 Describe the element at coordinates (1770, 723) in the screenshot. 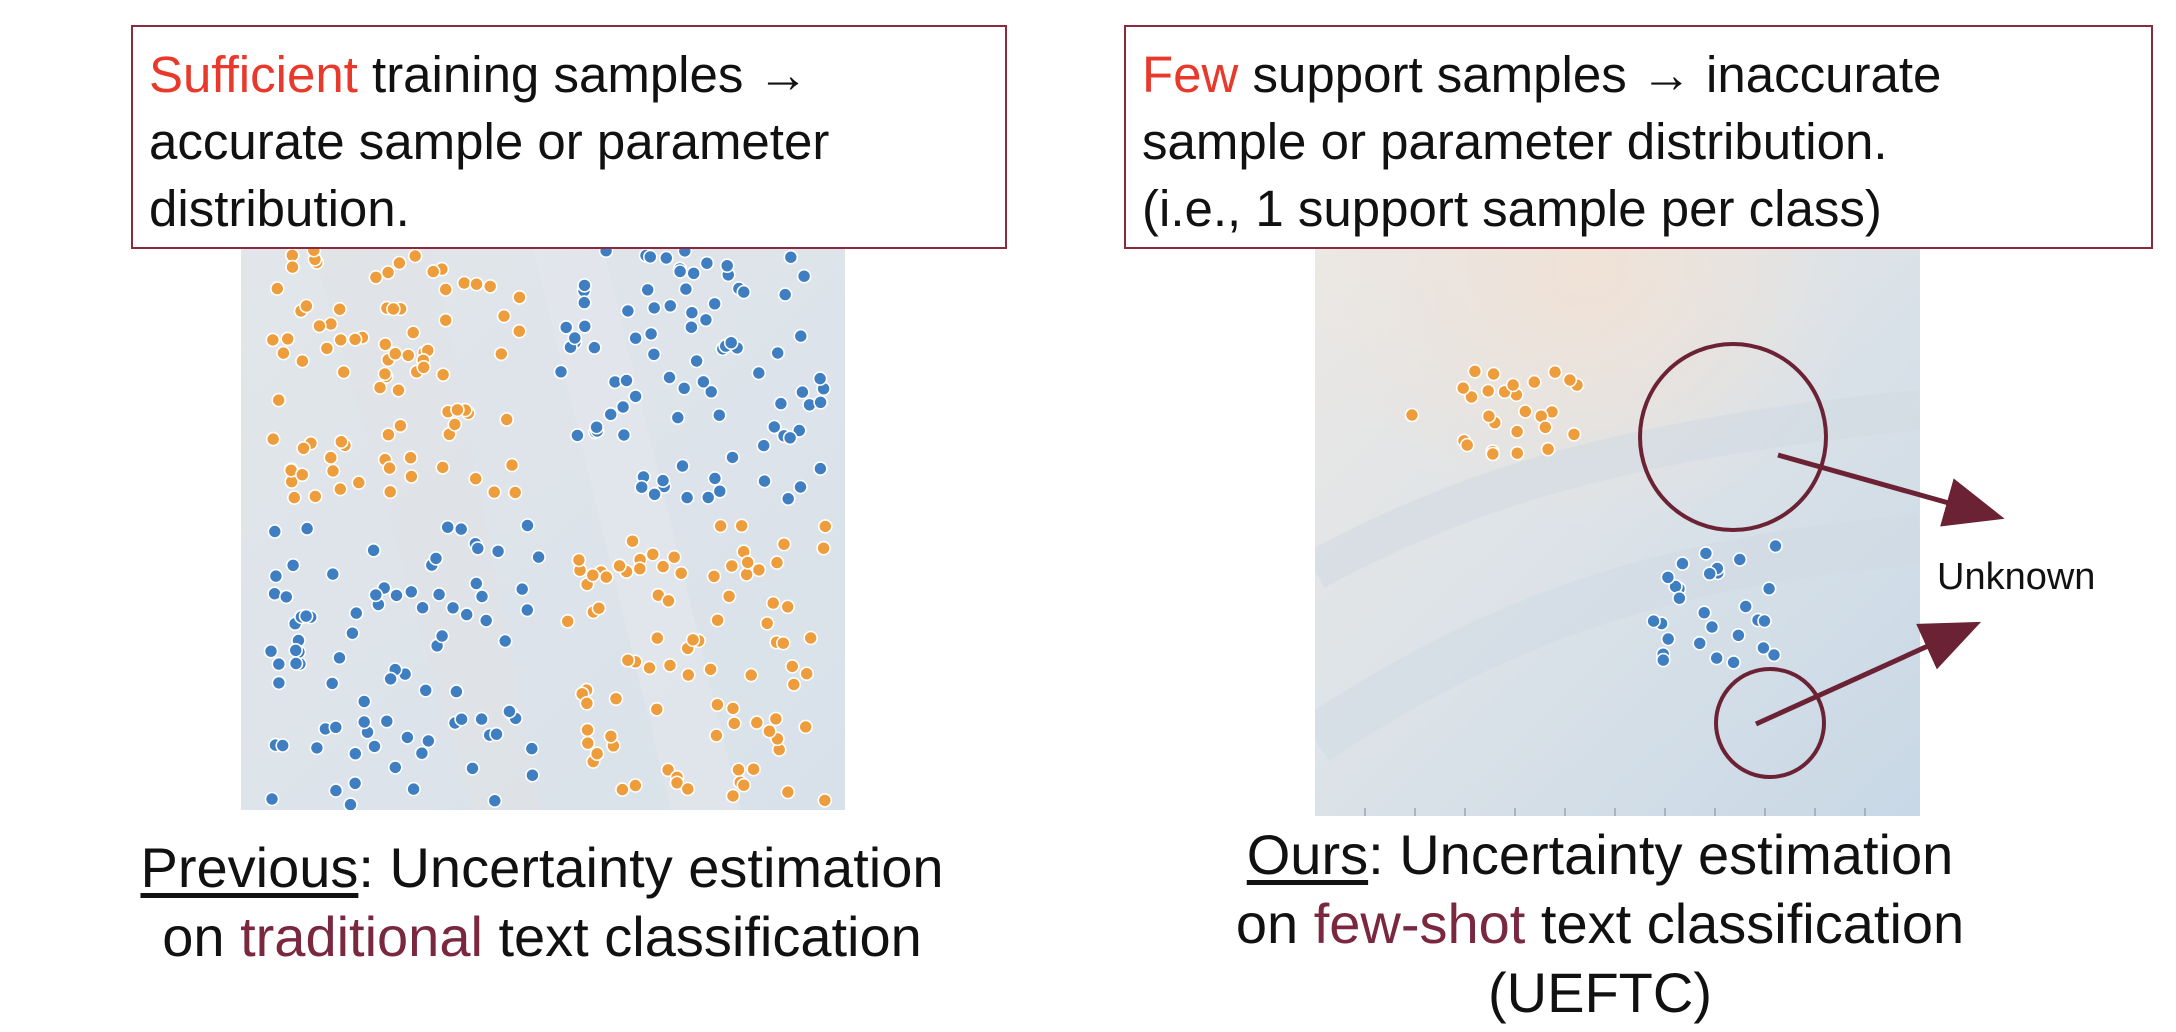

I see `unknown-region-circle-small` at that location.